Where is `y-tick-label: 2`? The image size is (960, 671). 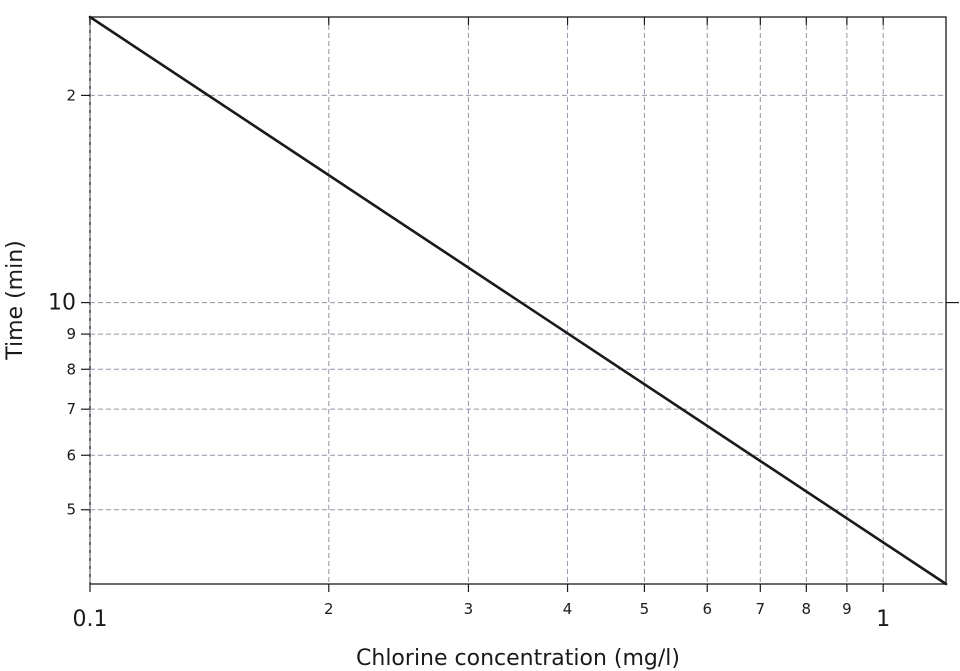
y-tick-label: 2 is located at coordinates (71, 95).